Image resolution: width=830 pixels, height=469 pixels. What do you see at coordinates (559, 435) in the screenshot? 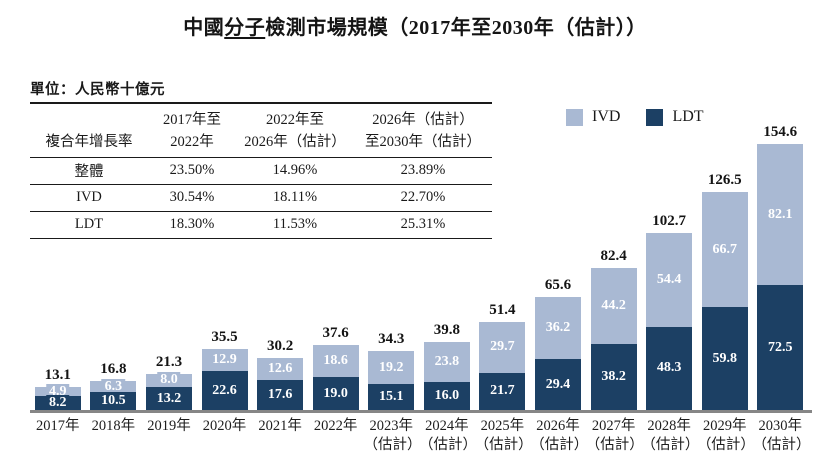
I see `x-axis-label: 2026年 （估計）` at bounding box center [559, 435].